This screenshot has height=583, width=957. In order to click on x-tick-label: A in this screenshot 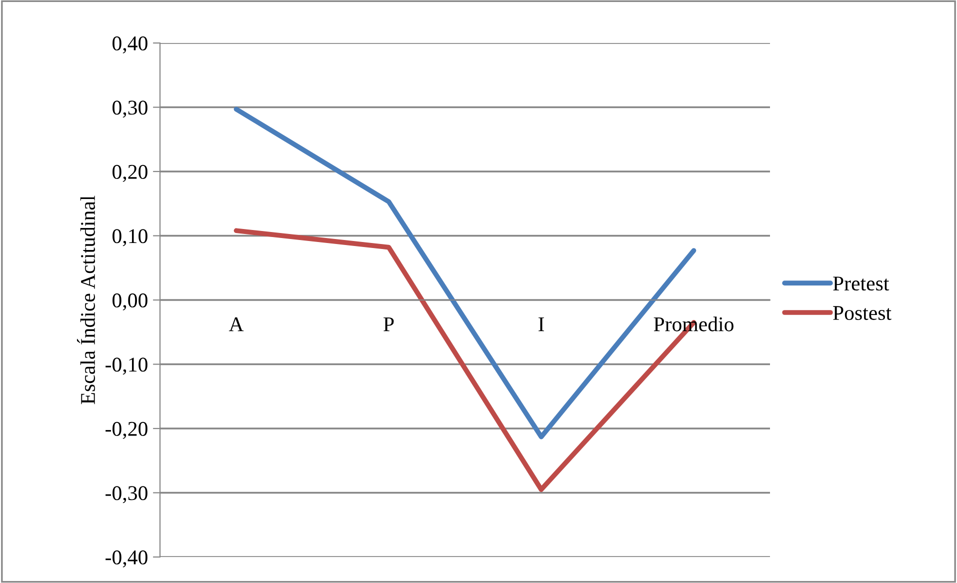, I will do `click(236, 324)`.